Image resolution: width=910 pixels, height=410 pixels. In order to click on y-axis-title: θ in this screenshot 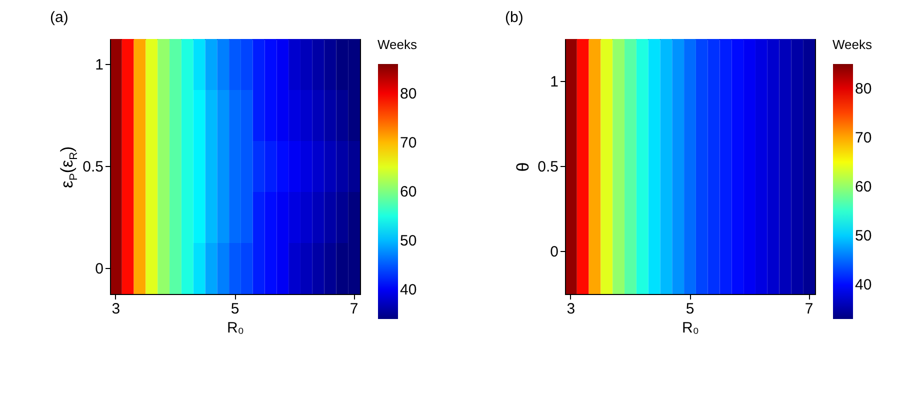, I will do `click(524, 167)`.